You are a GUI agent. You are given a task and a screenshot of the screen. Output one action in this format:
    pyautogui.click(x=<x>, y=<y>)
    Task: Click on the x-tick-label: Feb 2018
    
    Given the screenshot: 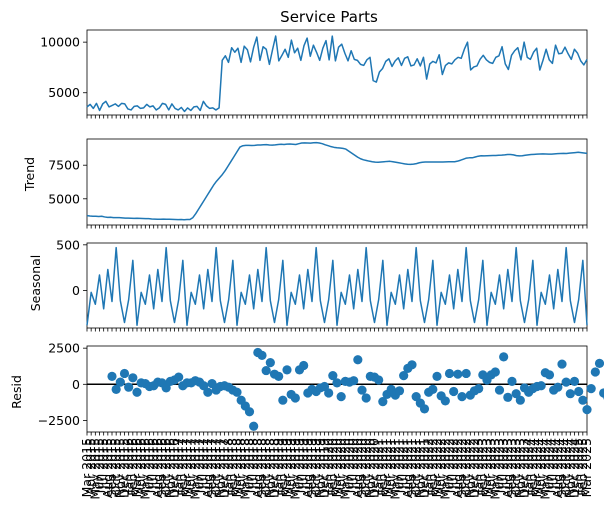 What is the action you would take?
    pyautogui.click(x=232, y=467)
    